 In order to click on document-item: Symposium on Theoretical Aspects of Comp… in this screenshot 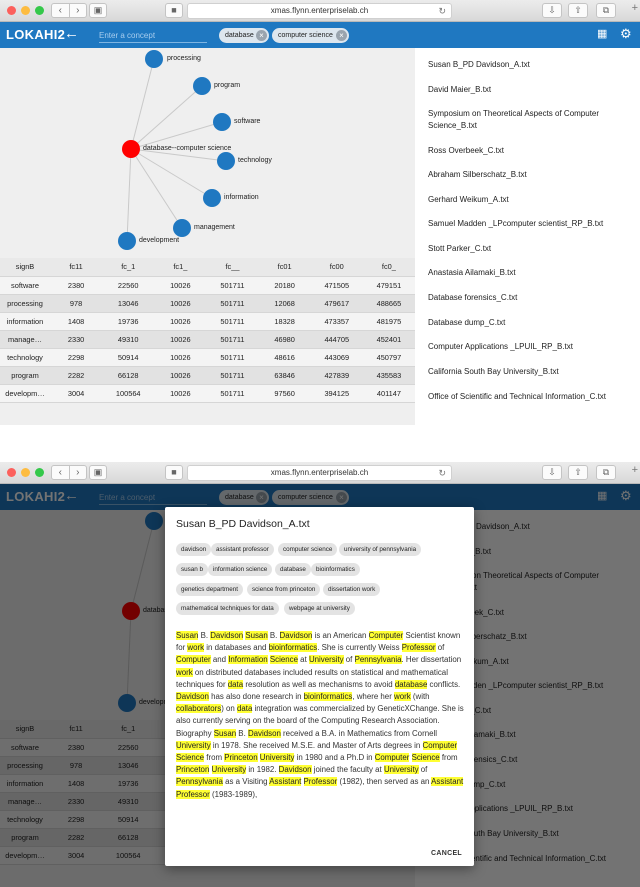, I will do `click(514, 119)`.